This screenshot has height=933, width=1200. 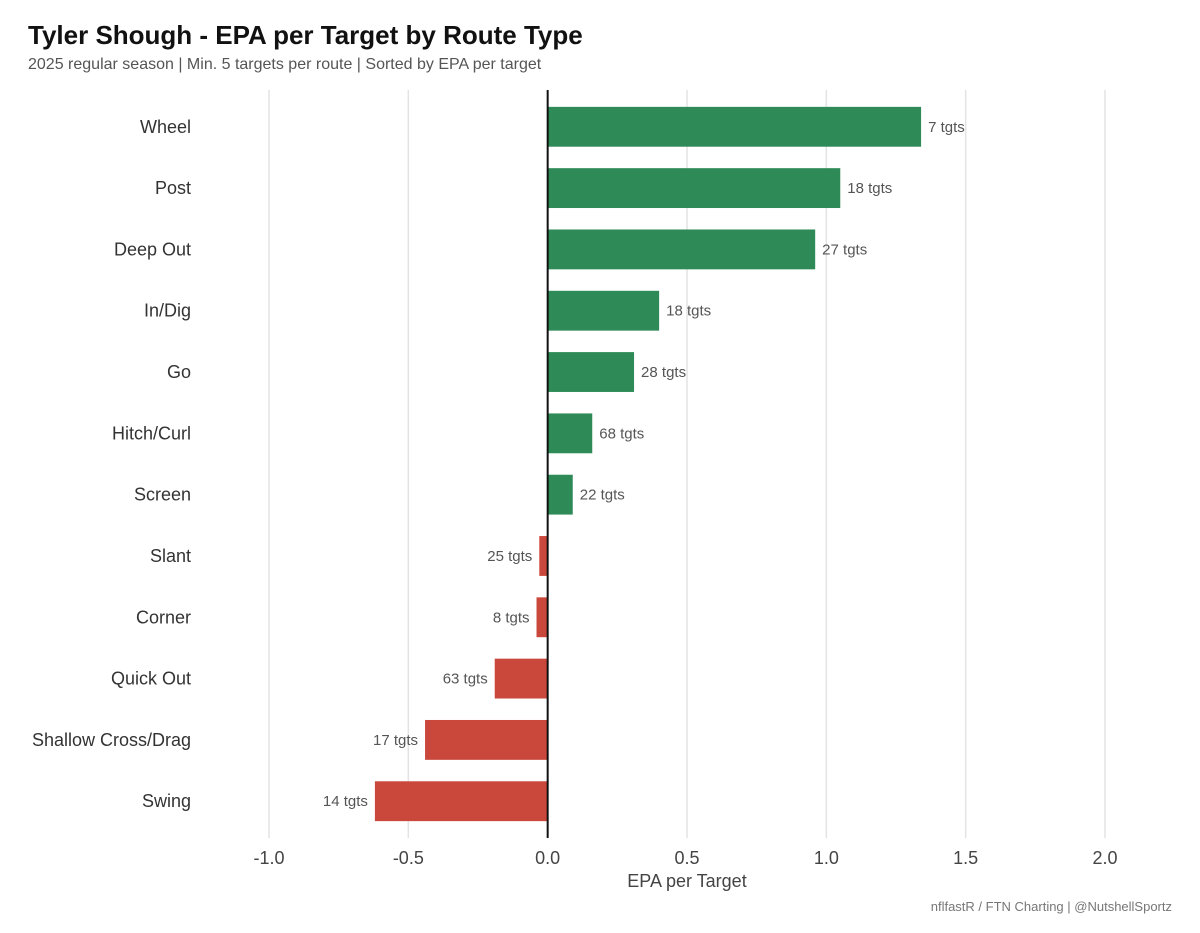 What do you see at coordinates (151, 433) in the screenshot?
I see `category-label: Hitch/Curl` at bounding box center [151, 433].